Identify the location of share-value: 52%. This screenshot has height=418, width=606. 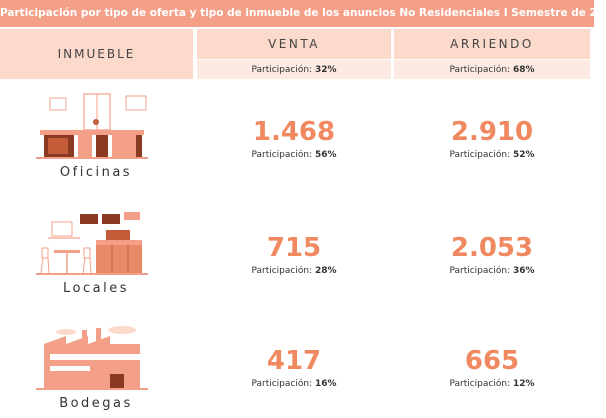
(523, 155).